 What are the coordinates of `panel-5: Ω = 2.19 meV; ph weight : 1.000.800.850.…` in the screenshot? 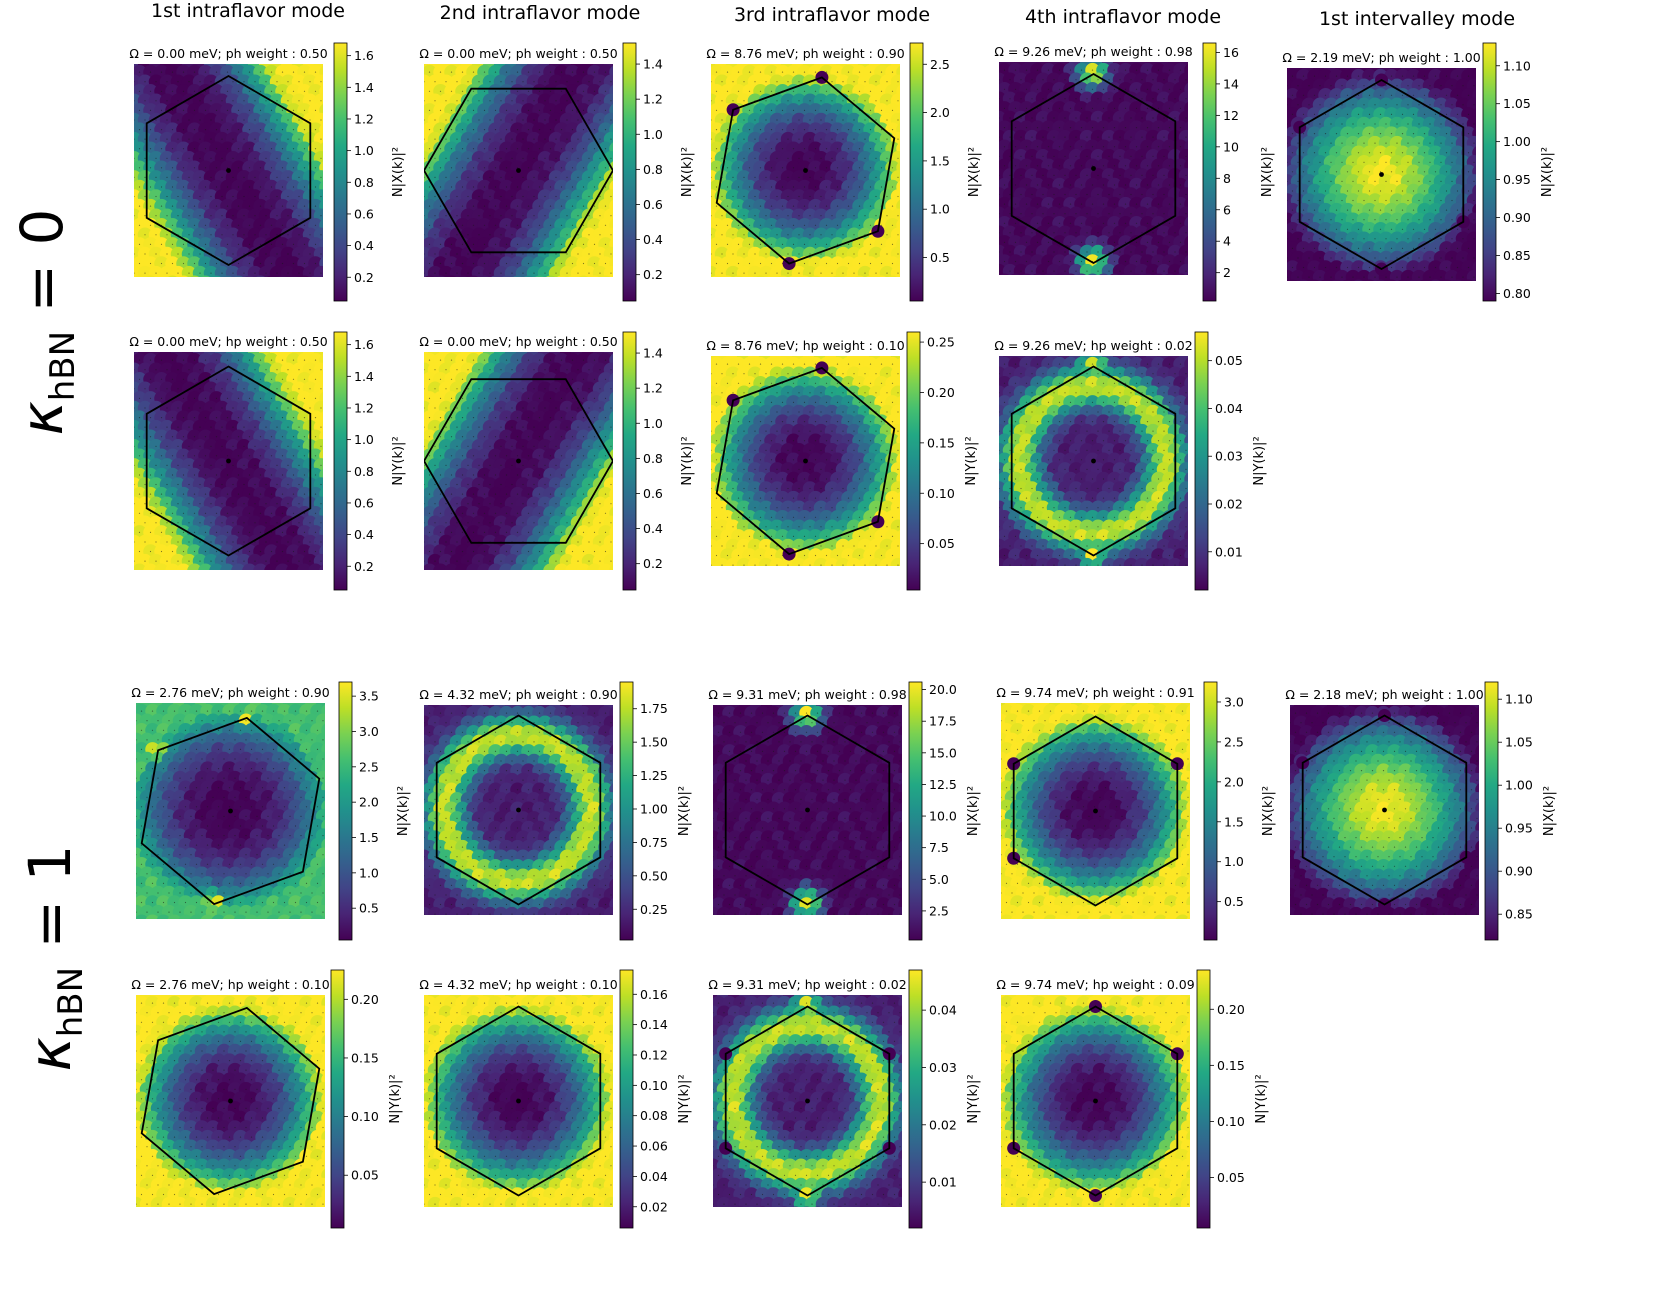 It's located at (1412, 172).